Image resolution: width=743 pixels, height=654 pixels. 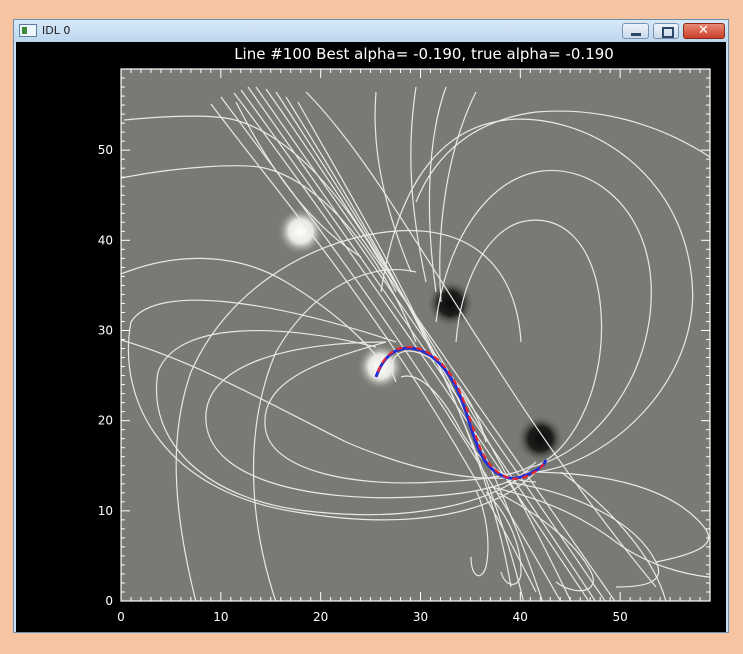 What do you see at coordinates (105, 421) in the screenshot?
I see `y-tick-label: 20` at bounding box center [105, 421].